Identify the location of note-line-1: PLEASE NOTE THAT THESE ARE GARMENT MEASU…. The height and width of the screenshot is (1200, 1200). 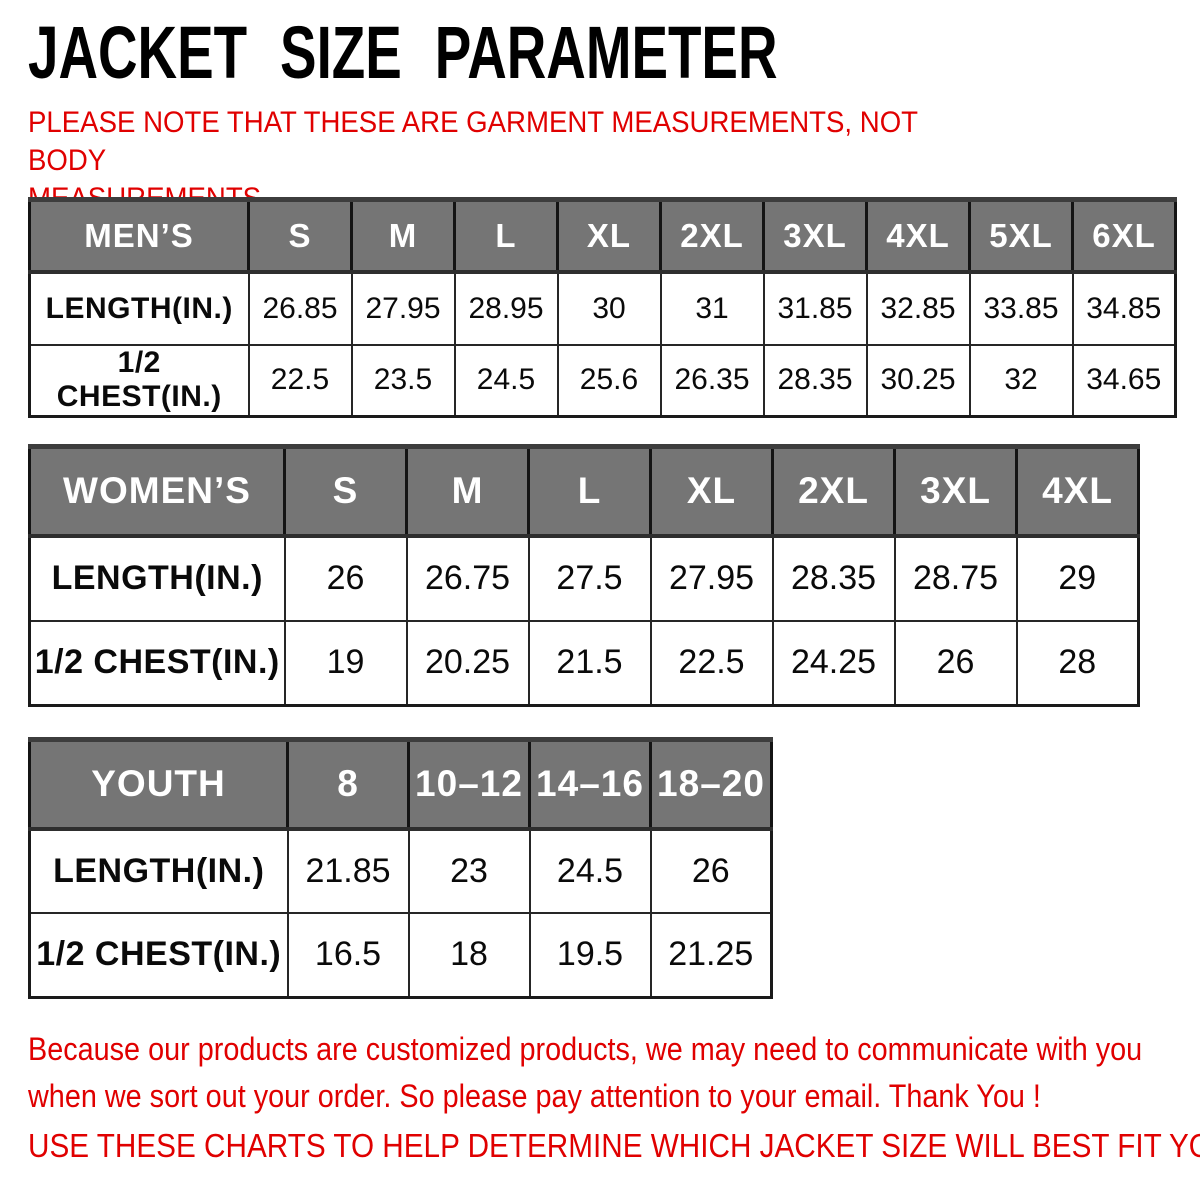
(473, 141).